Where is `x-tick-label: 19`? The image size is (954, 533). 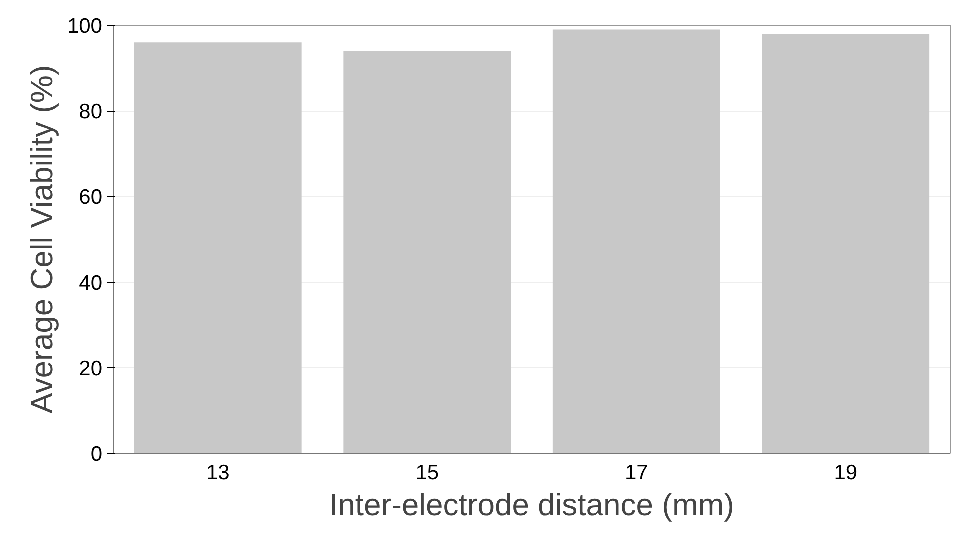 x-tick-label: 19 is located at coordinates (846, 473).